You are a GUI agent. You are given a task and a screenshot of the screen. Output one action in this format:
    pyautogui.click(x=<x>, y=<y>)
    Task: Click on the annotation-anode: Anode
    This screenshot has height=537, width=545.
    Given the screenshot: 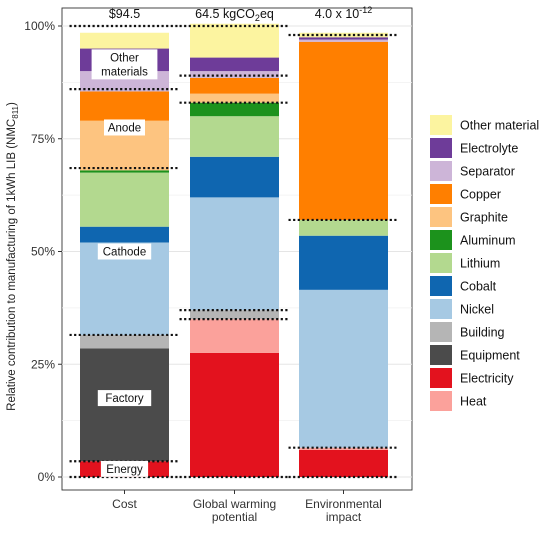 What is the action you would take?
    pyautogui.click(x=124, y=127)
    